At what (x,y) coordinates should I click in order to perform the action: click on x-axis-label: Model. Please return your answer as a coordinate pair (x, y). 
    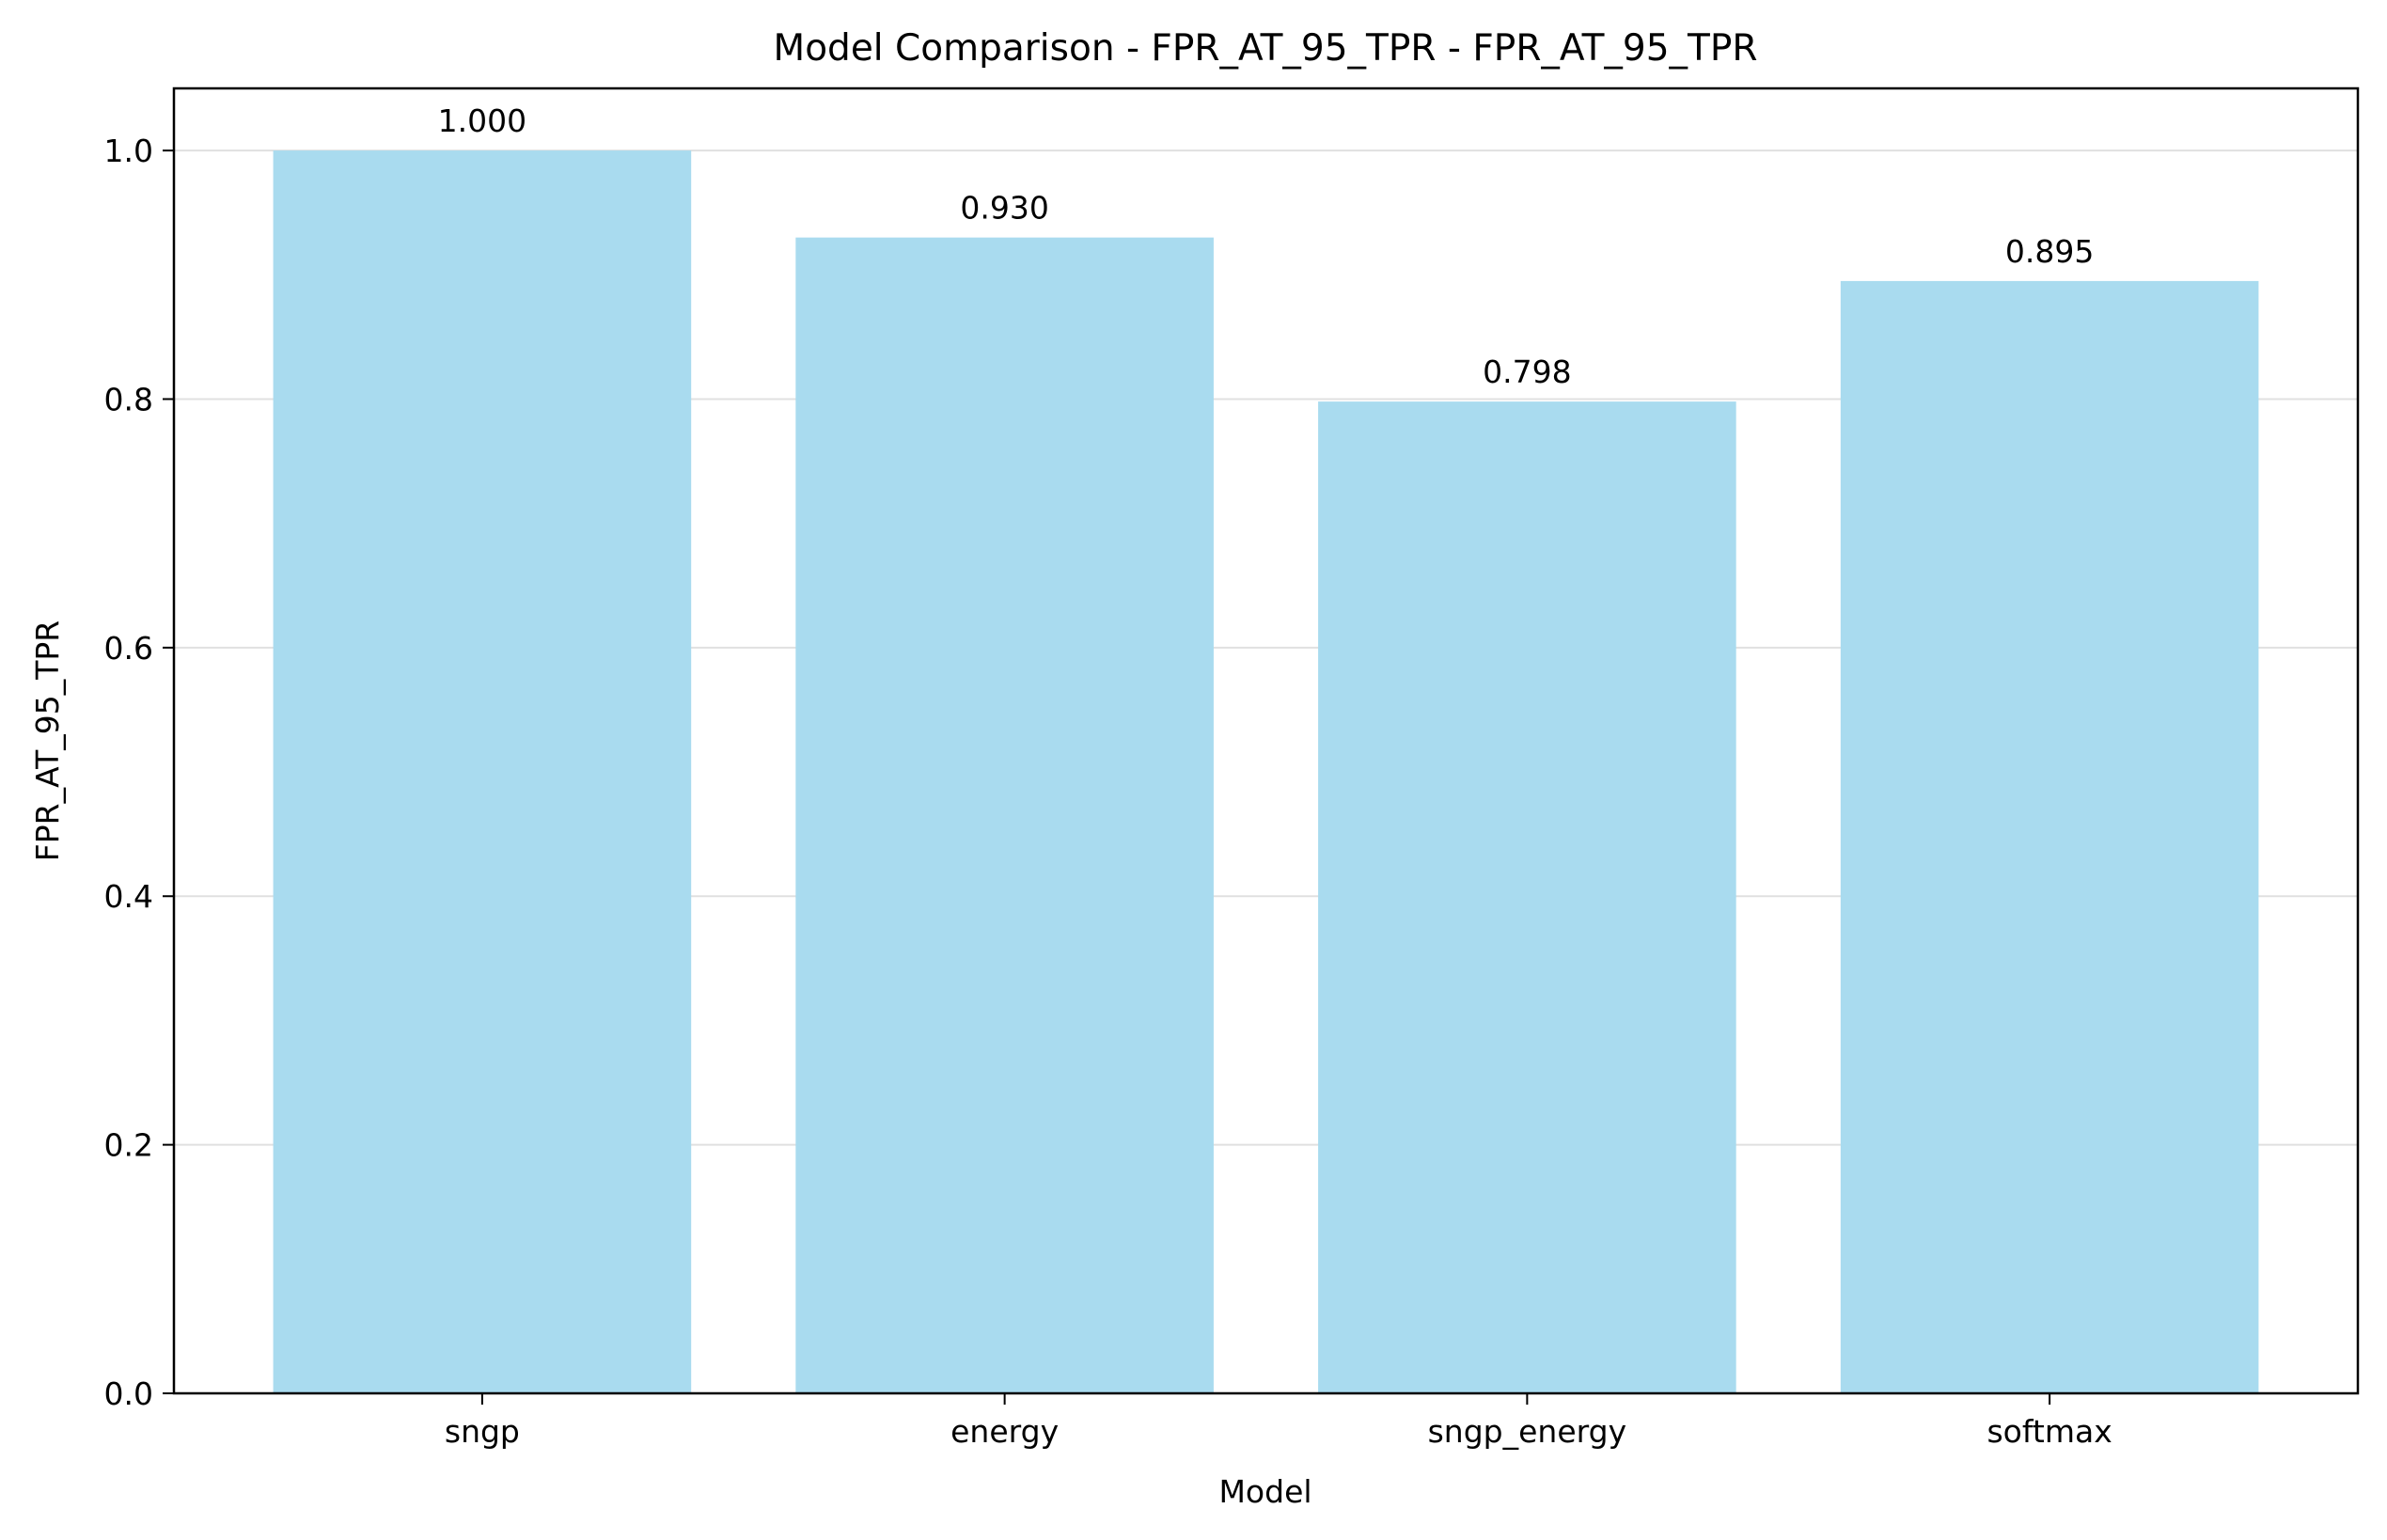
    Looking at the image, I should click on (1264, 1491).